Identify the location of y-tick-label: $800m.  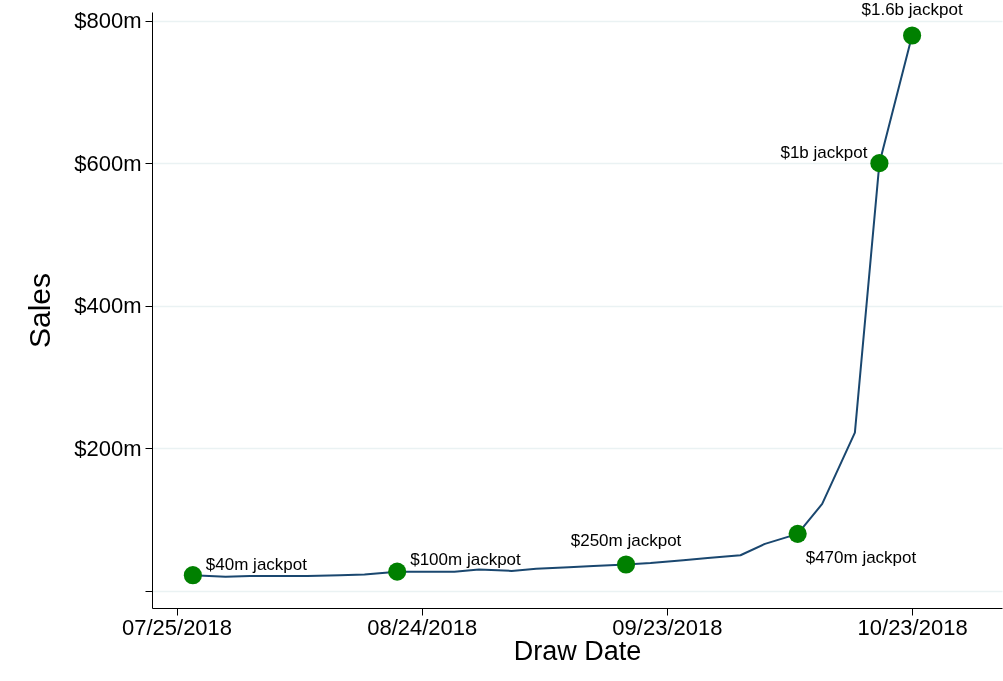
(108, 21).